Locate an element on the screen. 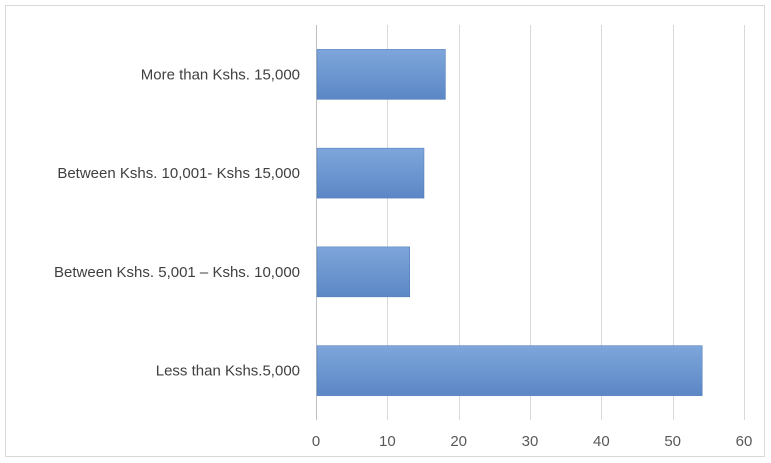 The height and width of the screenshot is (463, 771). category-label: More than Kshs. 15,000 is located at coordinates (220, 74).